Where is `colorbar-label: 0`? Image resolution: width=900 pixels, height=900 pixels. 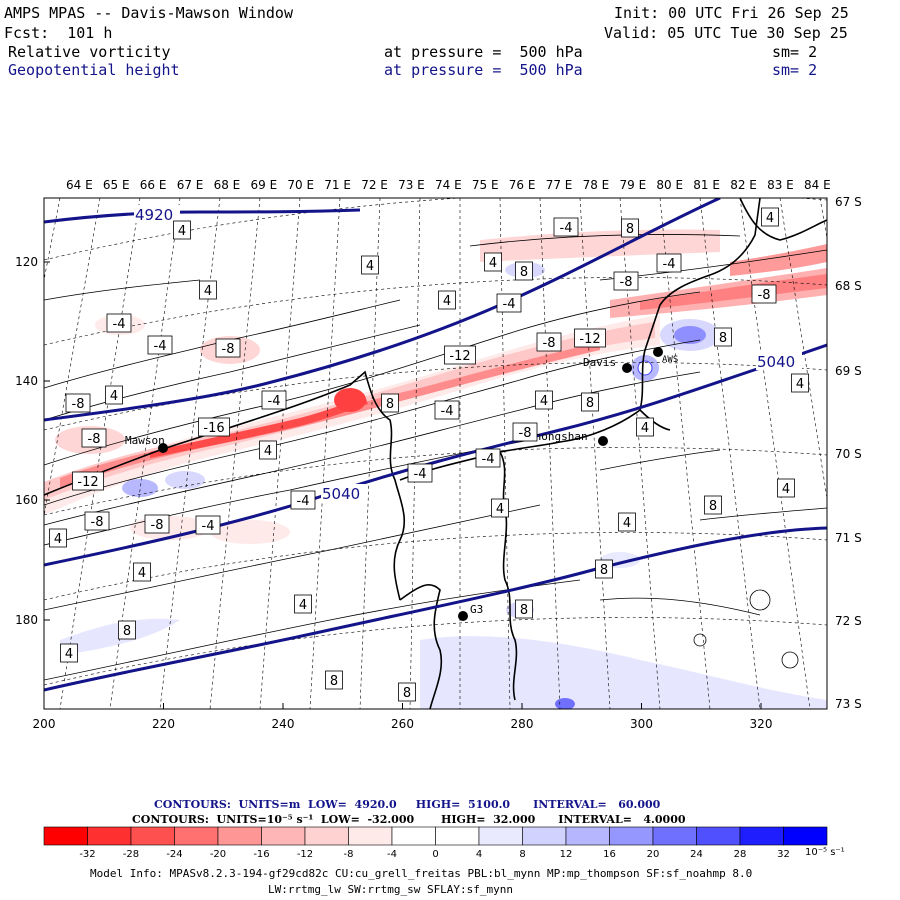
colorbar-label: 0 is located at coordinates (435, 854).